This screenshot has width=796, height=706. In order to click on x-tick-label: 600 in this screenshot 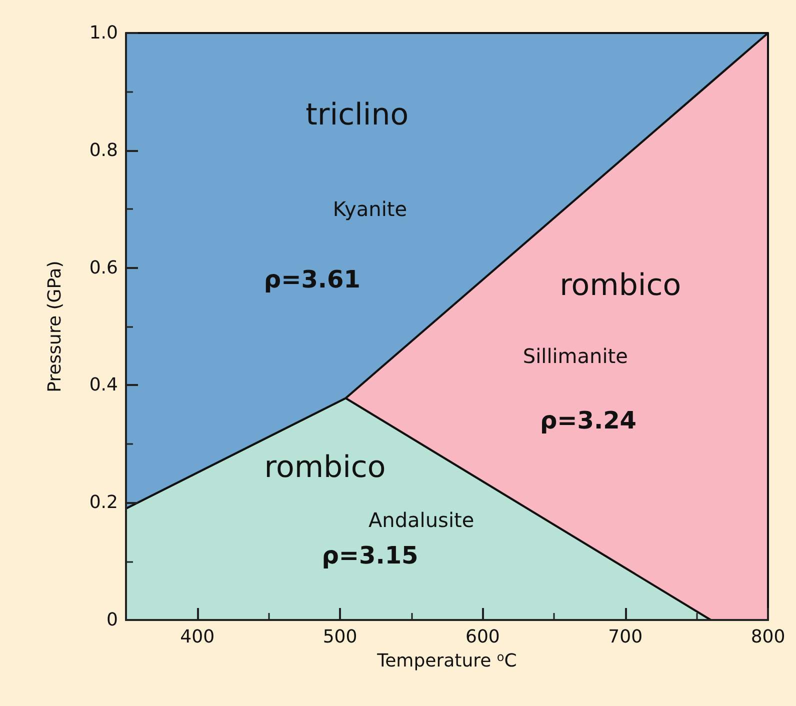, I will do `click(482, 637)`.